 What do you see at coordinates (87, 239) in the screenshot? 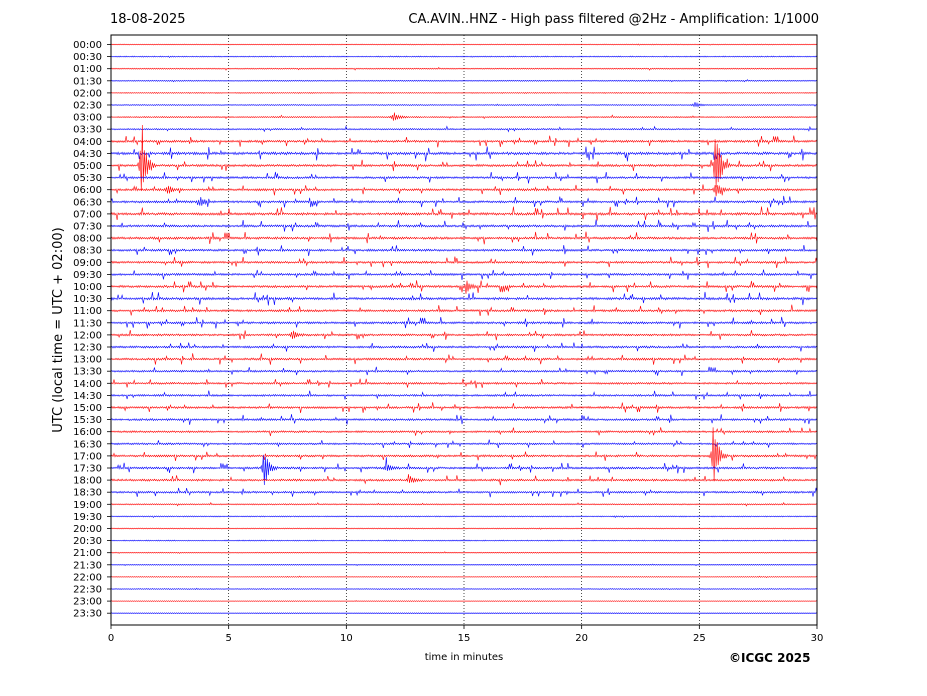
I see `row-time-label: 08:00` at bounding box center [87, 239].